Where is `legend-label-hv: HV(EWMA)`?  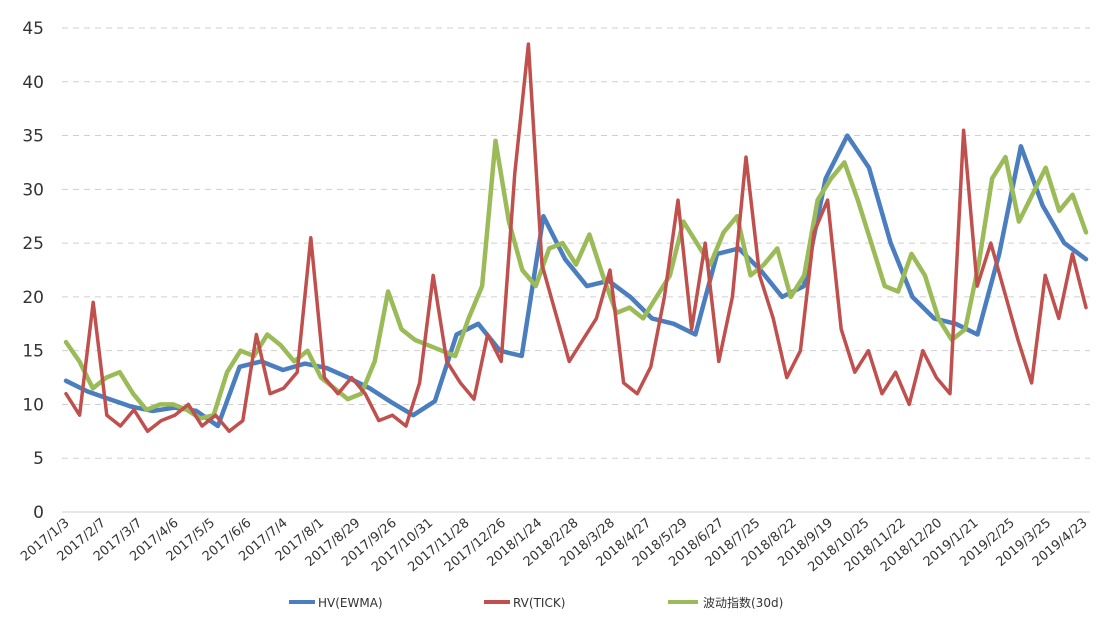 legend-label-hv: HV(EWMA) is located at coordinates (350, 603).